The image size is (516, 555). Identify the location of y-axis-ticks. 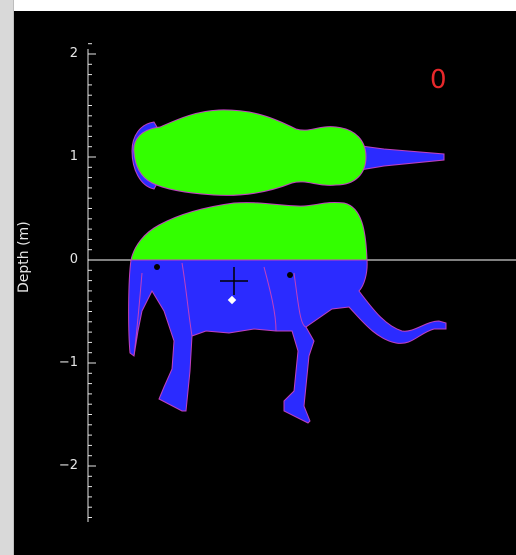
(92, 280).